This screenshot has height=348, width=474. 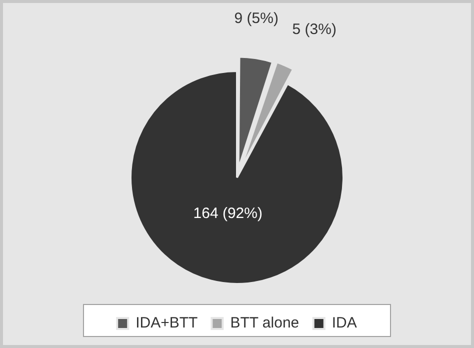 What do you see at coordinates (256, 19) in the screenshot?
I see `data-label: 9 (5%)` at bounding box center [256, 19].